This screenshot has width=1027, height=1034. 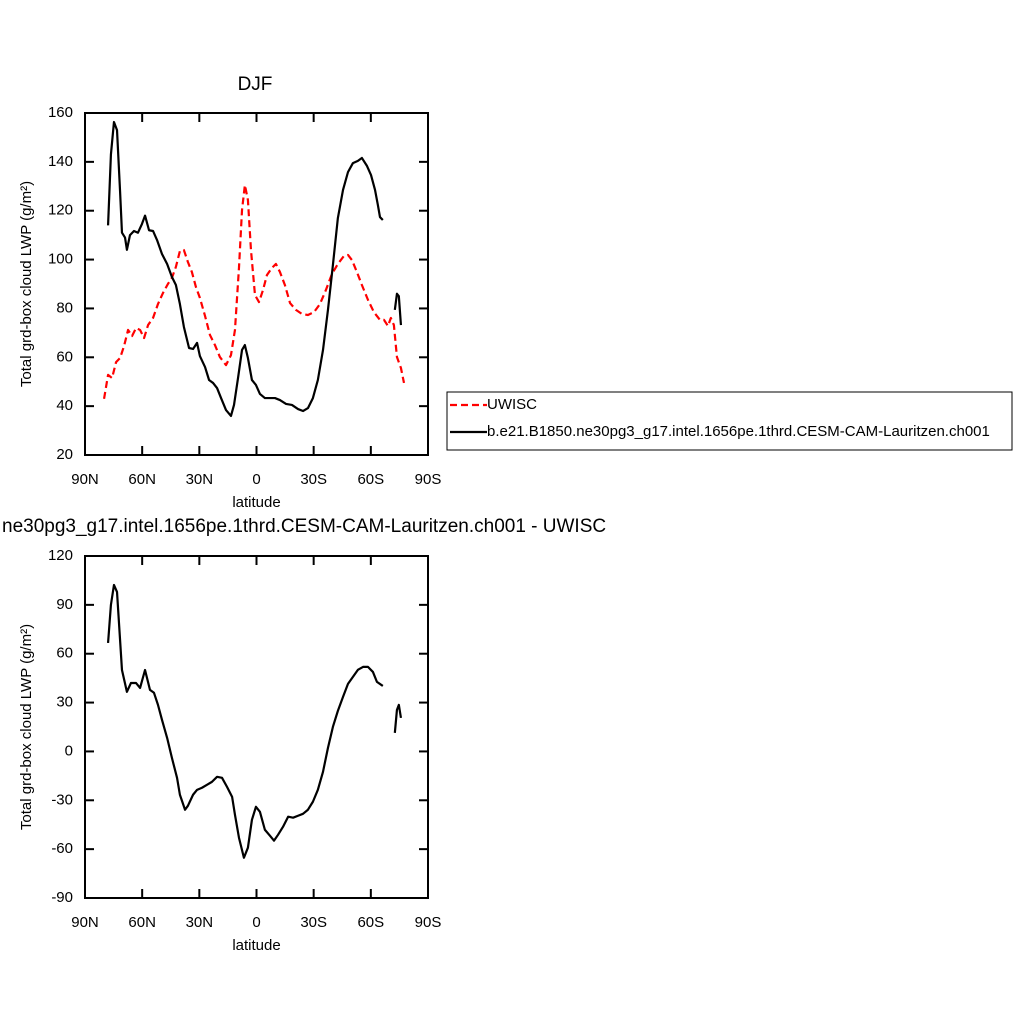 What do you see at coordinates (64, 702) in the screenshot?
I see `y-tick-label: 30` at bounding box center [64, 702].